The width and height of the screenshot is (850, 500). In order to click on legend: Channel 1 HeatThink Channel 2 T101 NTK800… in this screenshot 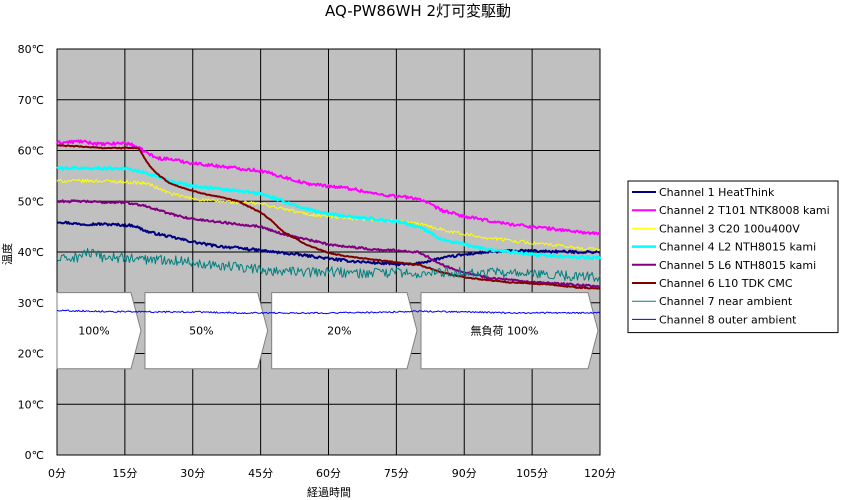, I will do `click(733, 257)`.